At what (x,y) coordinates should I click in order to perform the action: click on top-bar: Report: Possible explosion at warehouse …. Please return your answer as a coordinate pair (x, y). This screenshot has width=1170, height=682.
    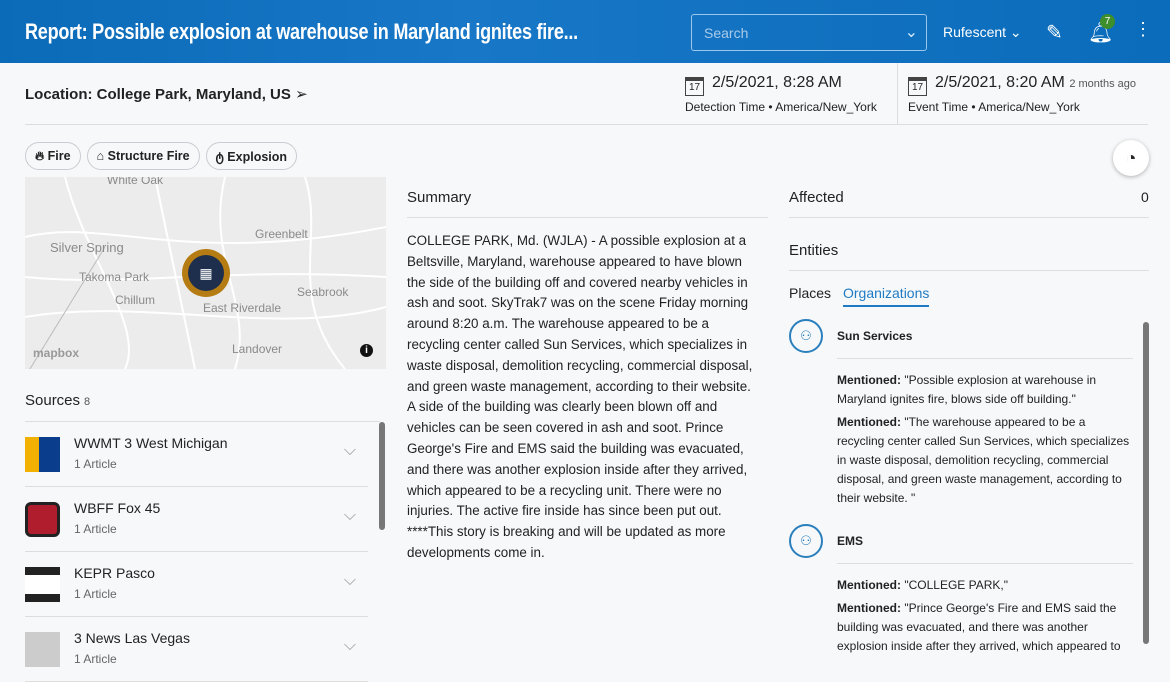
    Looking at the image, I should click on (585, 31).